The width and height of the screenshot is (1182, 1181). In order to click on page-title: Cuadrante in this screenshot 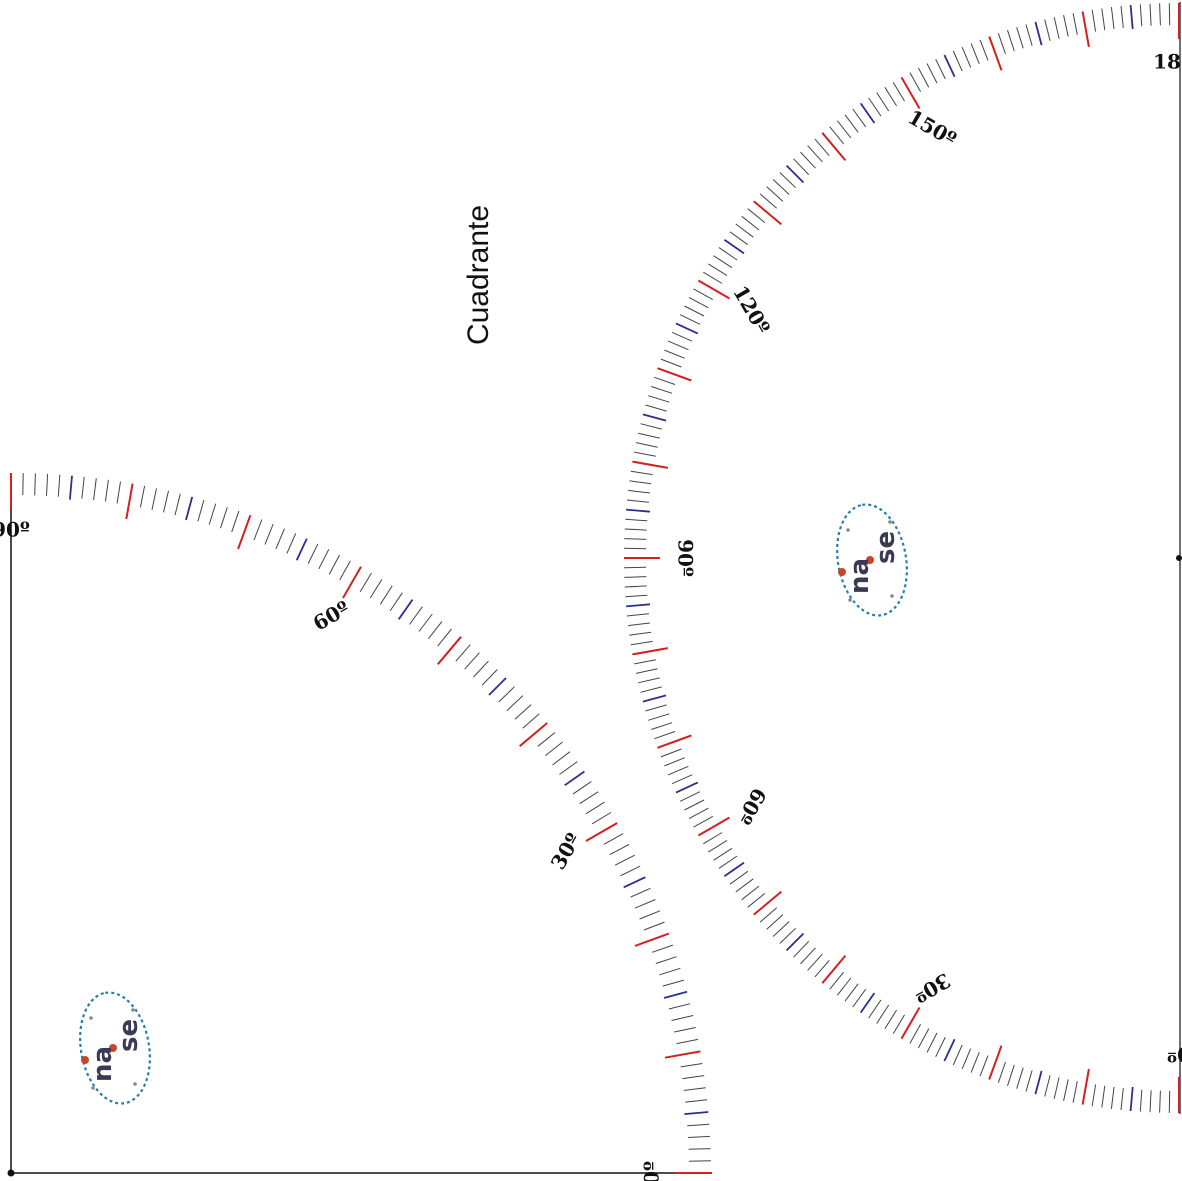, I will do `click(478, 275)`.